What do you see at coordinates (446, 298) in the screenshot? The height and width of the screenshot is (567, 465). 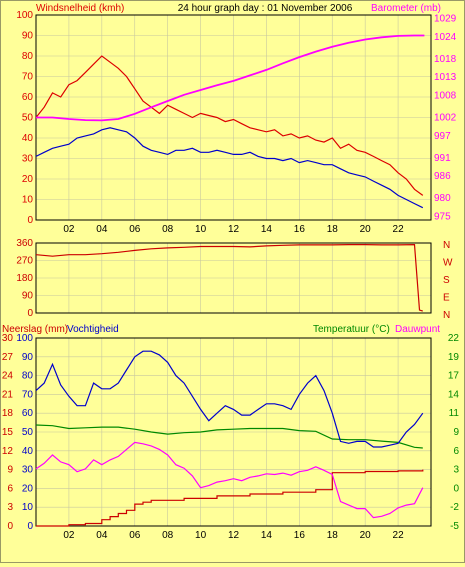 I see `chart2-direction-label: E` at bounding box center [446, 298].